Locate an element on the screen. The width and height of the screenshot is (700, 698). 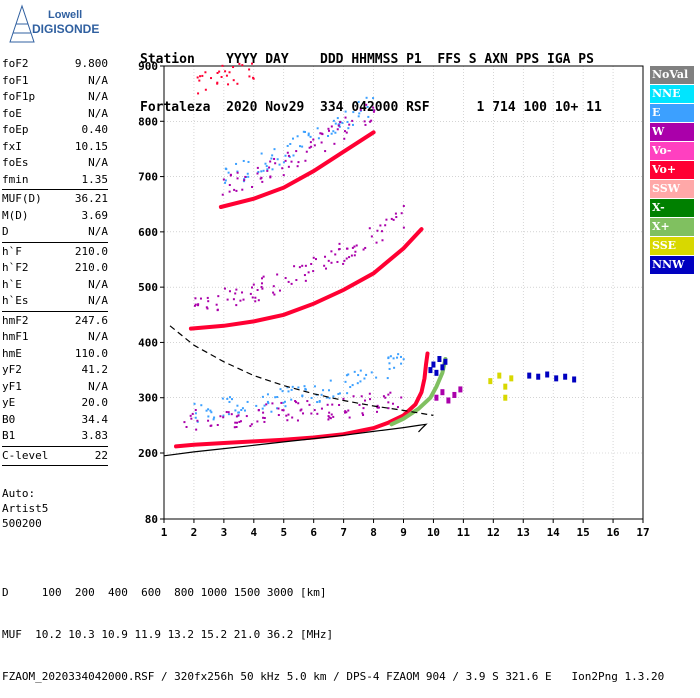
y-tick-label: 80 is located at coordinates (151, 519).